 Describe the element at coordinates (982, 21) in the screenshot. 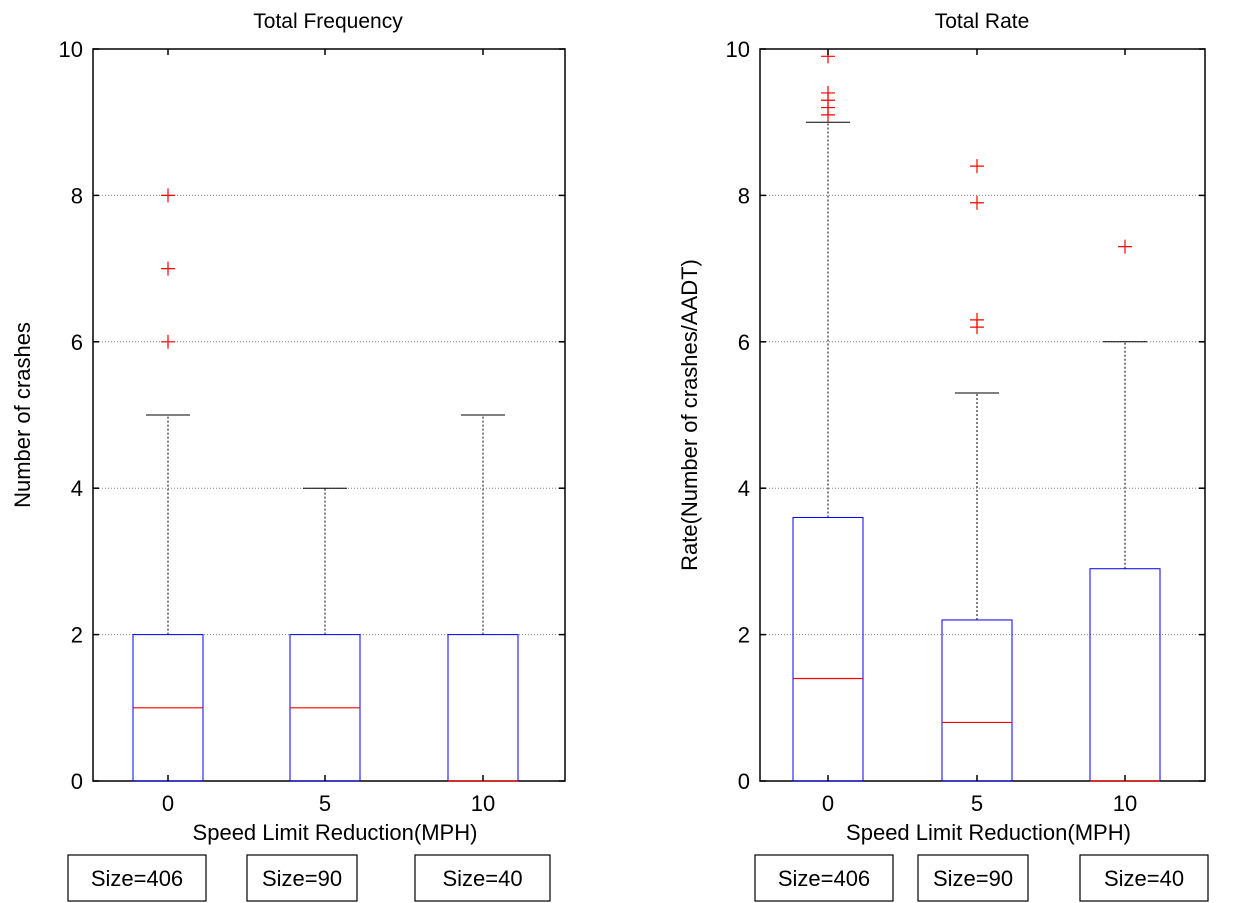

I see `chart-title: Total Rate` at that location.